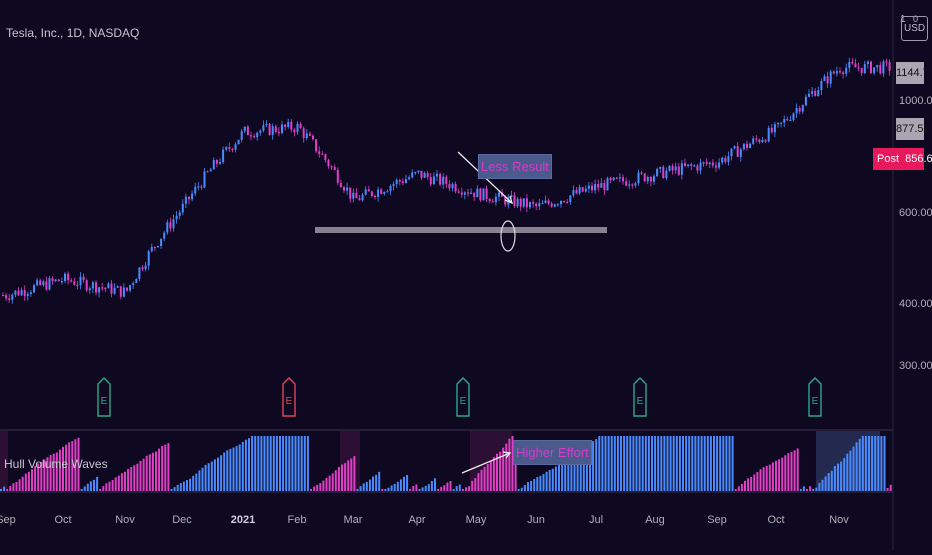  Describe the element at coordinates (515, 166) in the screenshot. I see `less-result-annotation: Less Result` at that location.